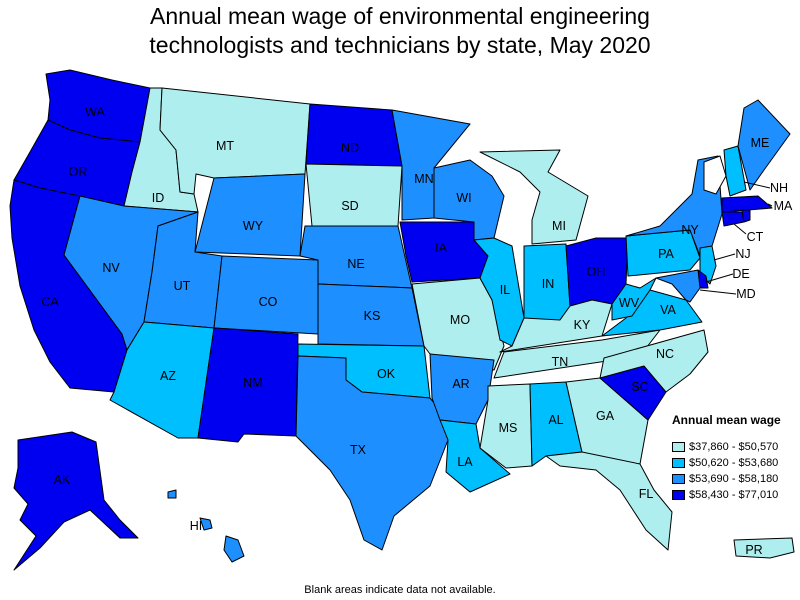 The height and width of the screenshot is (600, 800). Describe the element at coordinates (734, 463) in the screenshot. I see `legend-label: $50,620 - $53,680` at that location.